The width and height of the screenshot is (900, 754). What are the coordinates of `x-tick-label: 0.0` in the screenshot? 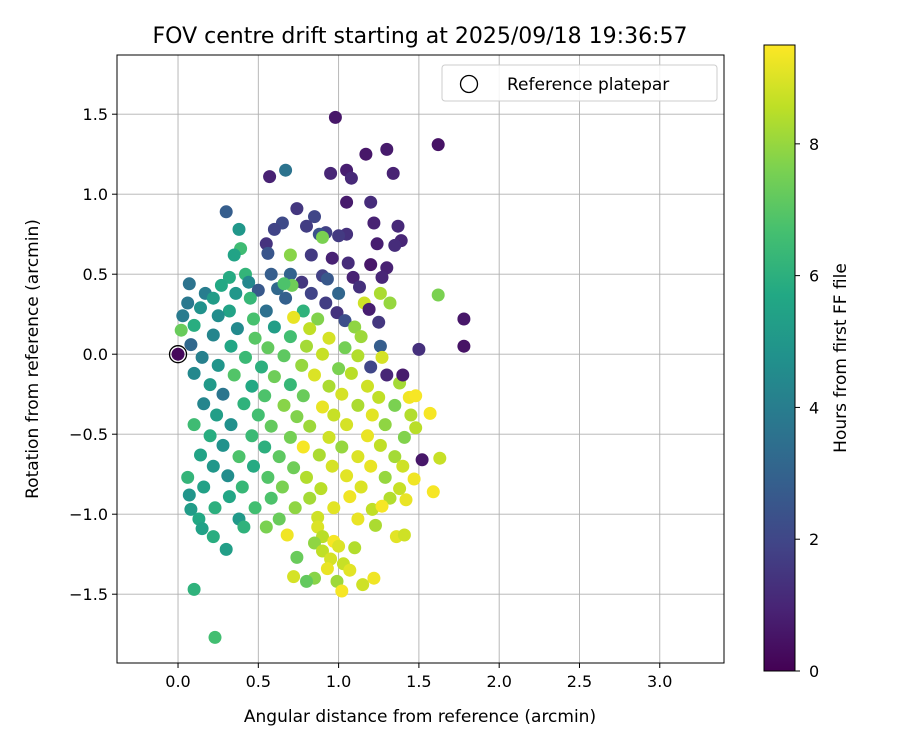 It's located at (177, 681).